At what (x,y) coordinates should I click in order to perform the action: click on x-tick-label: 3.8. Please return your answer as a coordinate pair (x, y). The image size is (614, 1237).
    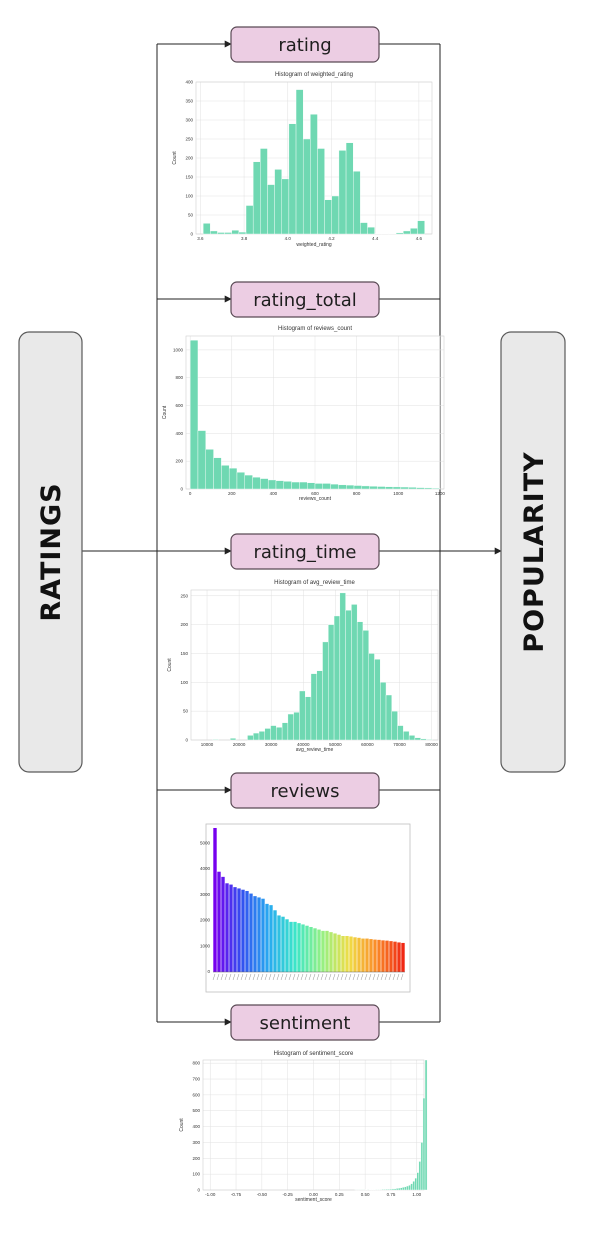
    Looking at the image, I should click on (244, 238).